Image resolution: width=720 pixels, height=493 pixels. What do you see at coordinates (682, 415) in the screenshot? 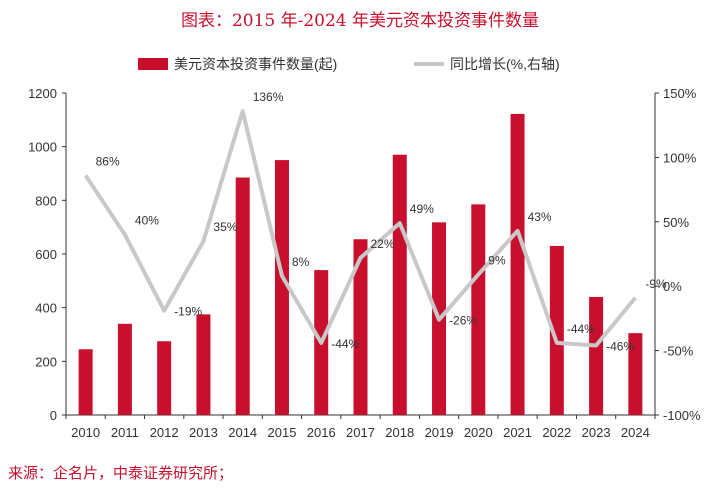
I see `right-tick-label: -100%` at bounding box center [682, 415].